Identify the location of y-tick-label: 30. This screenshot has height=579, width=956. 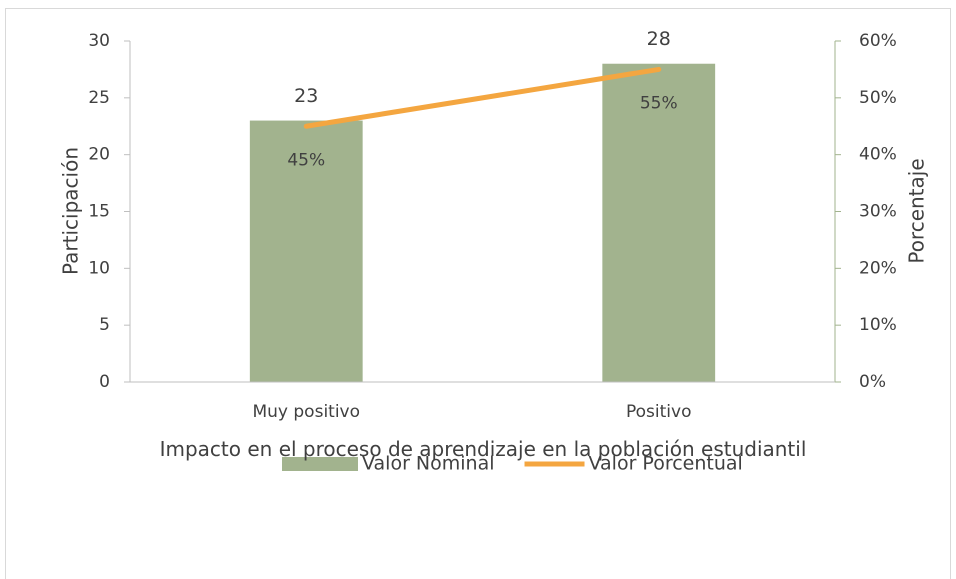
(99, 41).